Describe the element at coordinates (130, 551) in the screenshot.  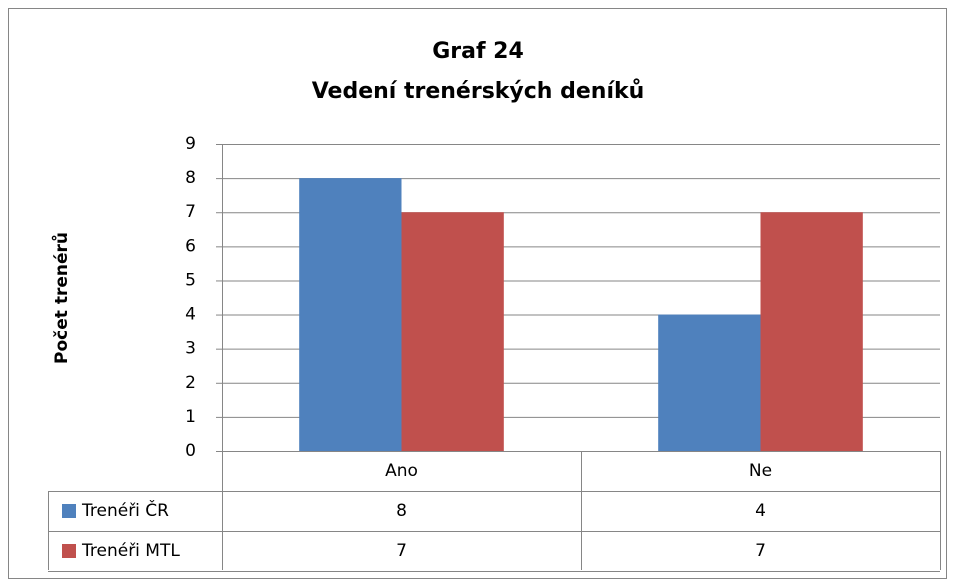
I see `legend-label: Trenéři MTL` at that location.